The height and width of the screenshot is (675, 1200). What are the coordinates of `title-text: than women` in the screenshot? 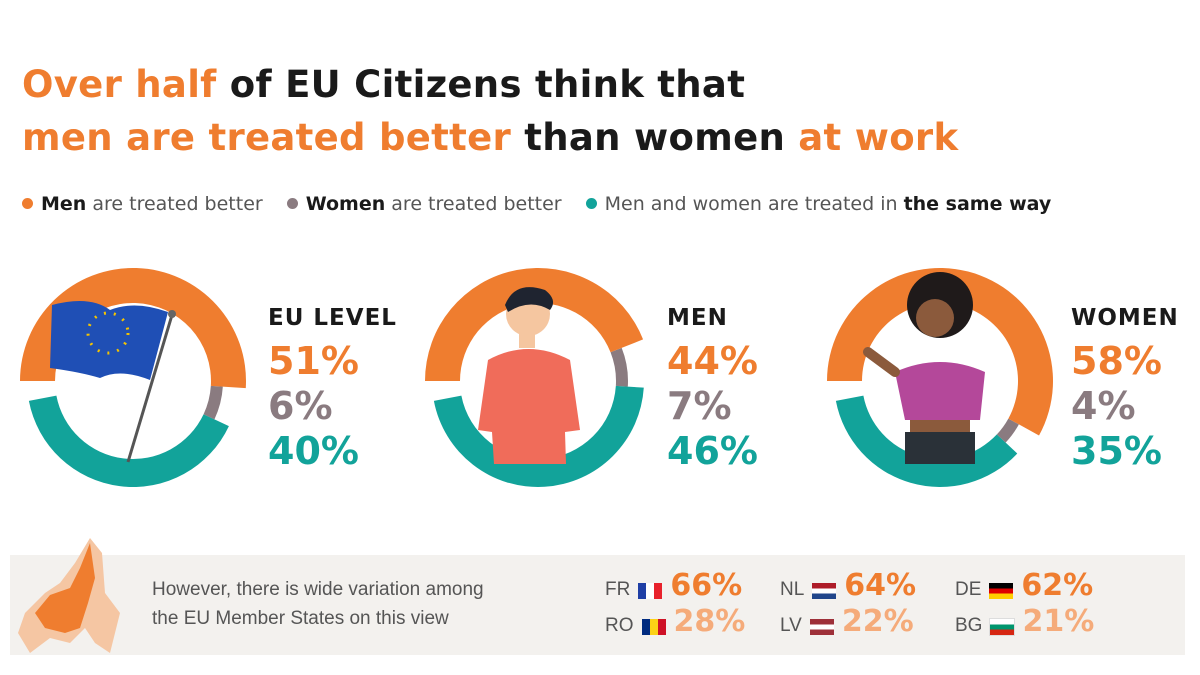 It's located at (655, 137).